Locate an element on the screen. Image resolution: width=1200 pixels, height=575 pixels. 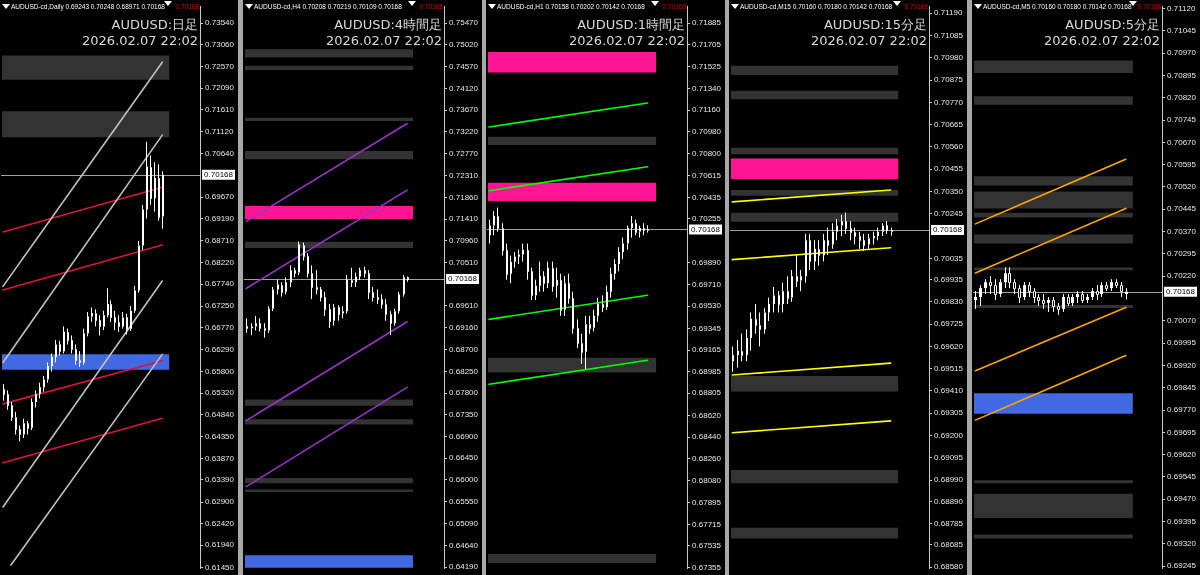
y-tick-label: 0.67715 is located at coordinates (707, 524).